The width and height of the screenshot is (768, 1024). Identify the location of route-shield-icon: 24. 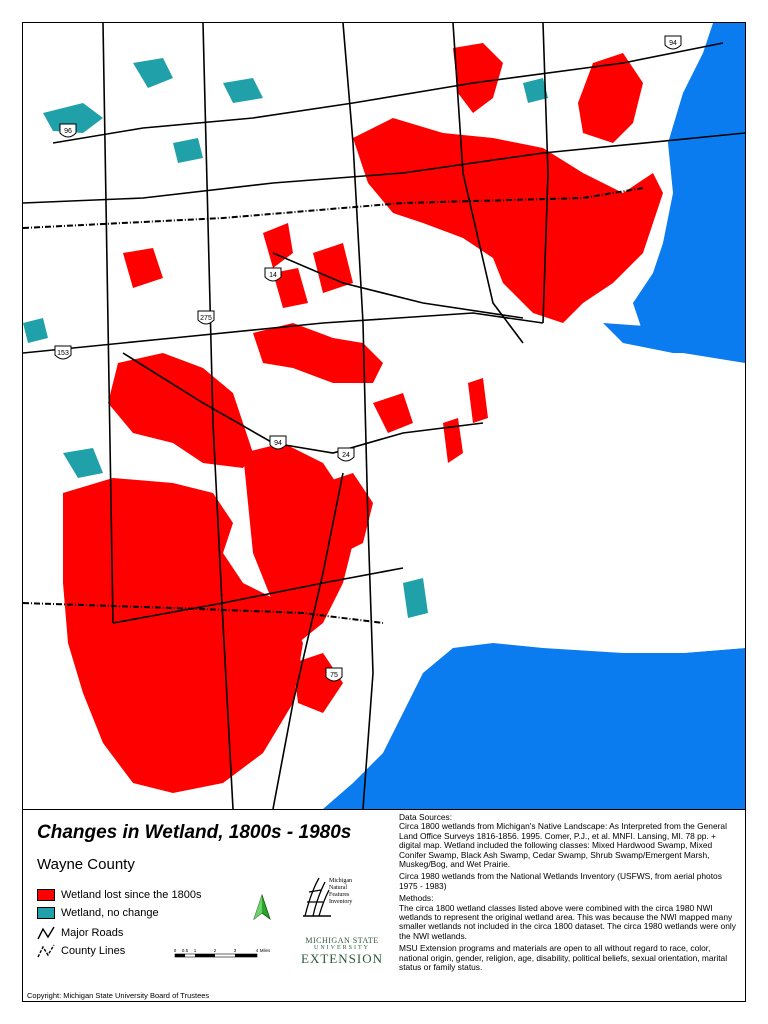
(346, 454).